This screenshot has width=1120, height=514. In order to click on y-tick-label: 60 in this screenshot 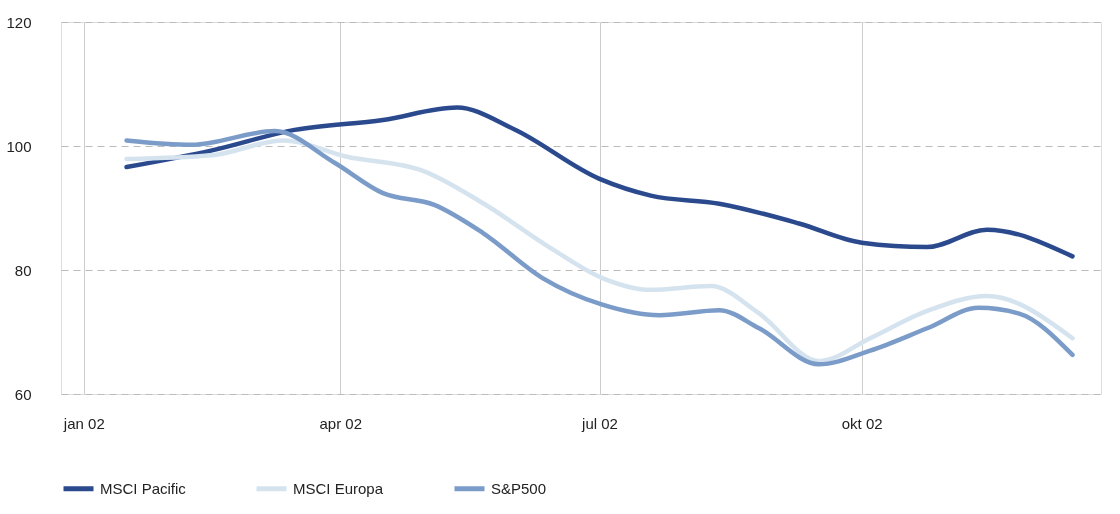, I will do `click(23, 394)`.